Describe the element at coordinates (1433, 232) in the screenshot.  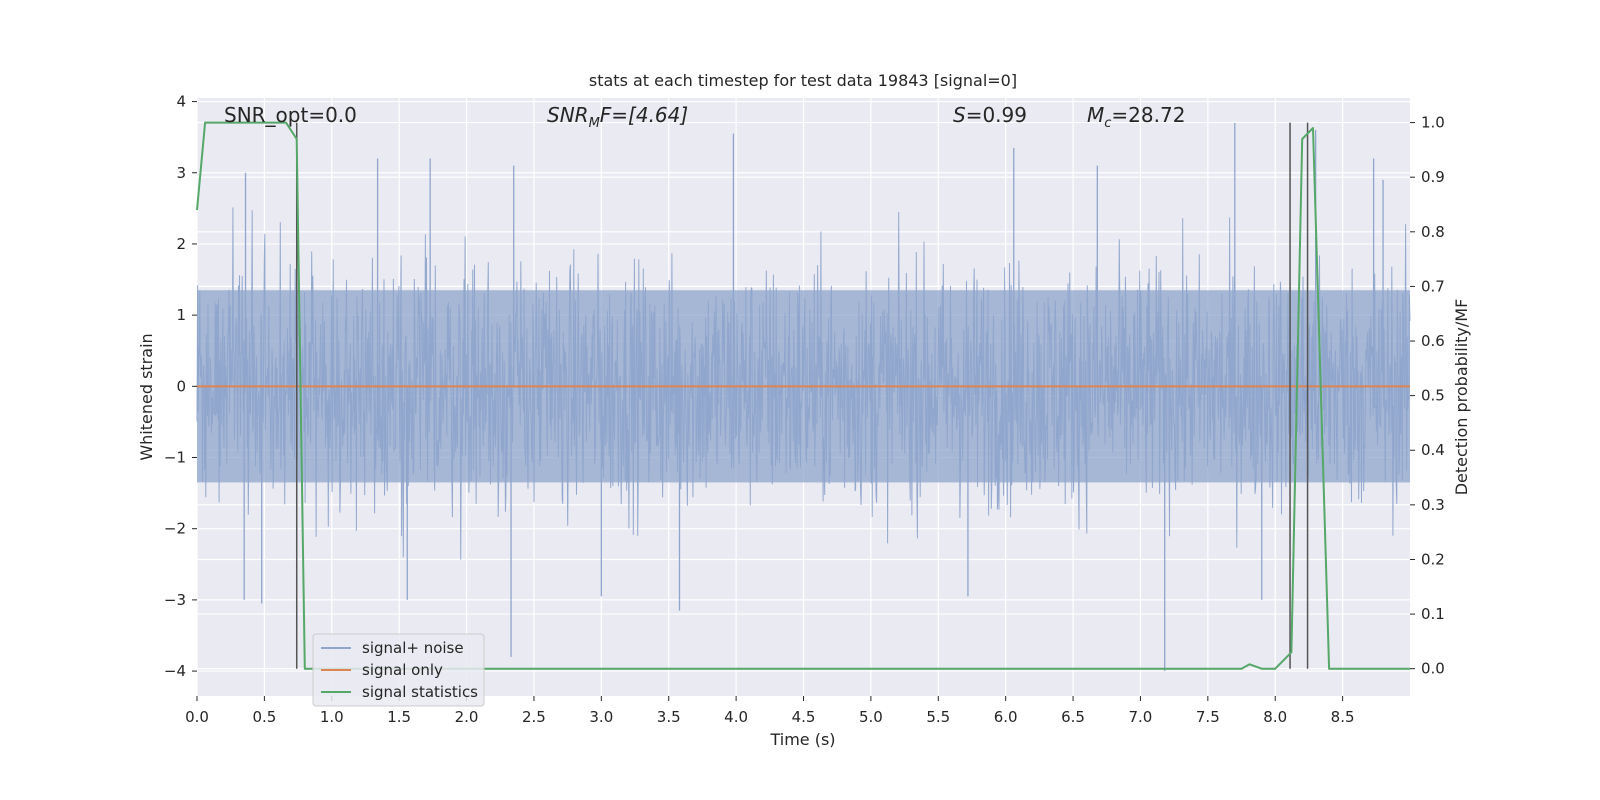
I see `right-tick-label: 0.8` at that location.